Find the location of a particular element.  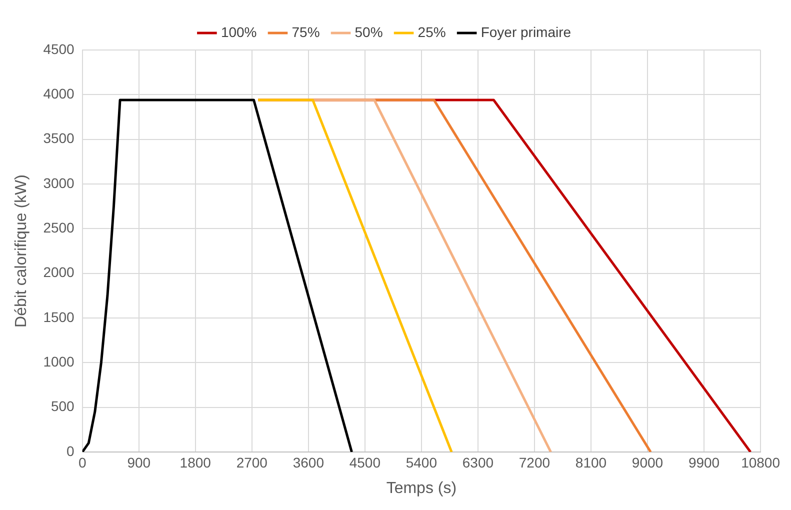

y-axis-title: Débit calorifique (kW) is located at coordinates (21, 251).